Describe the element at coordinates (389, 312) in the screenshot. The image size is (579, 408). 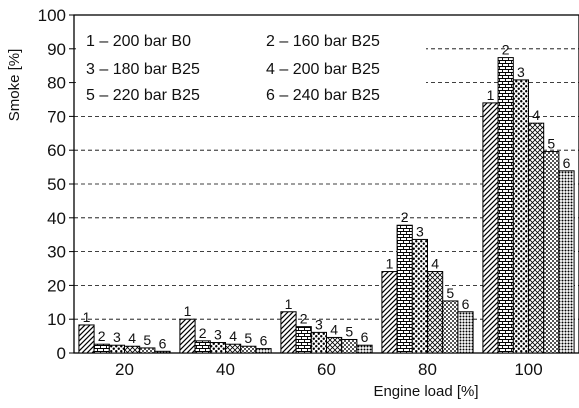
I see `bar-load80-series1` at that location.